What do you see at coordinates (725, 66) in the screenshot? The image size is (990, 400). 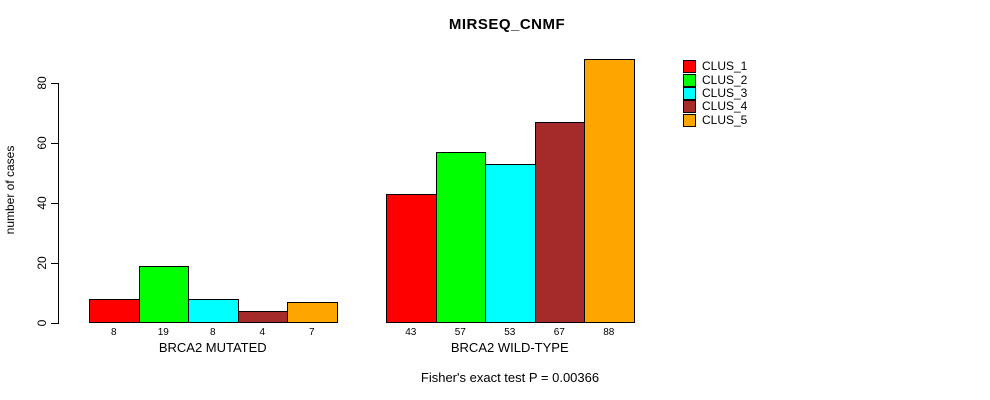 I see `legend-label: CLUS_1` at bounding box center [725, 66].